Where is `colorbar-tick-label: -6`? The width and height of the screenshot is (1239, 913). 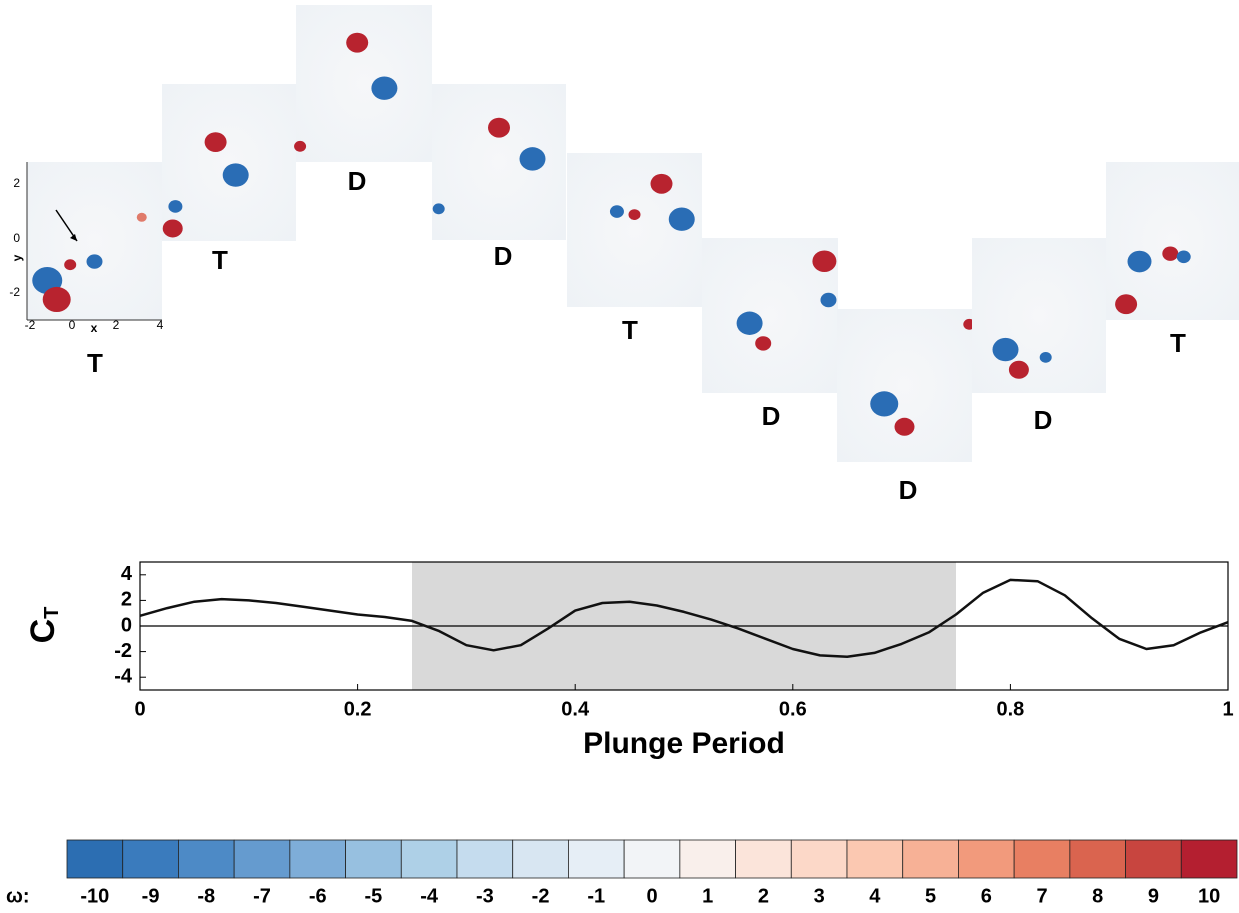
colorbar-tick-label: -6 is located at coordinates (318, 896).